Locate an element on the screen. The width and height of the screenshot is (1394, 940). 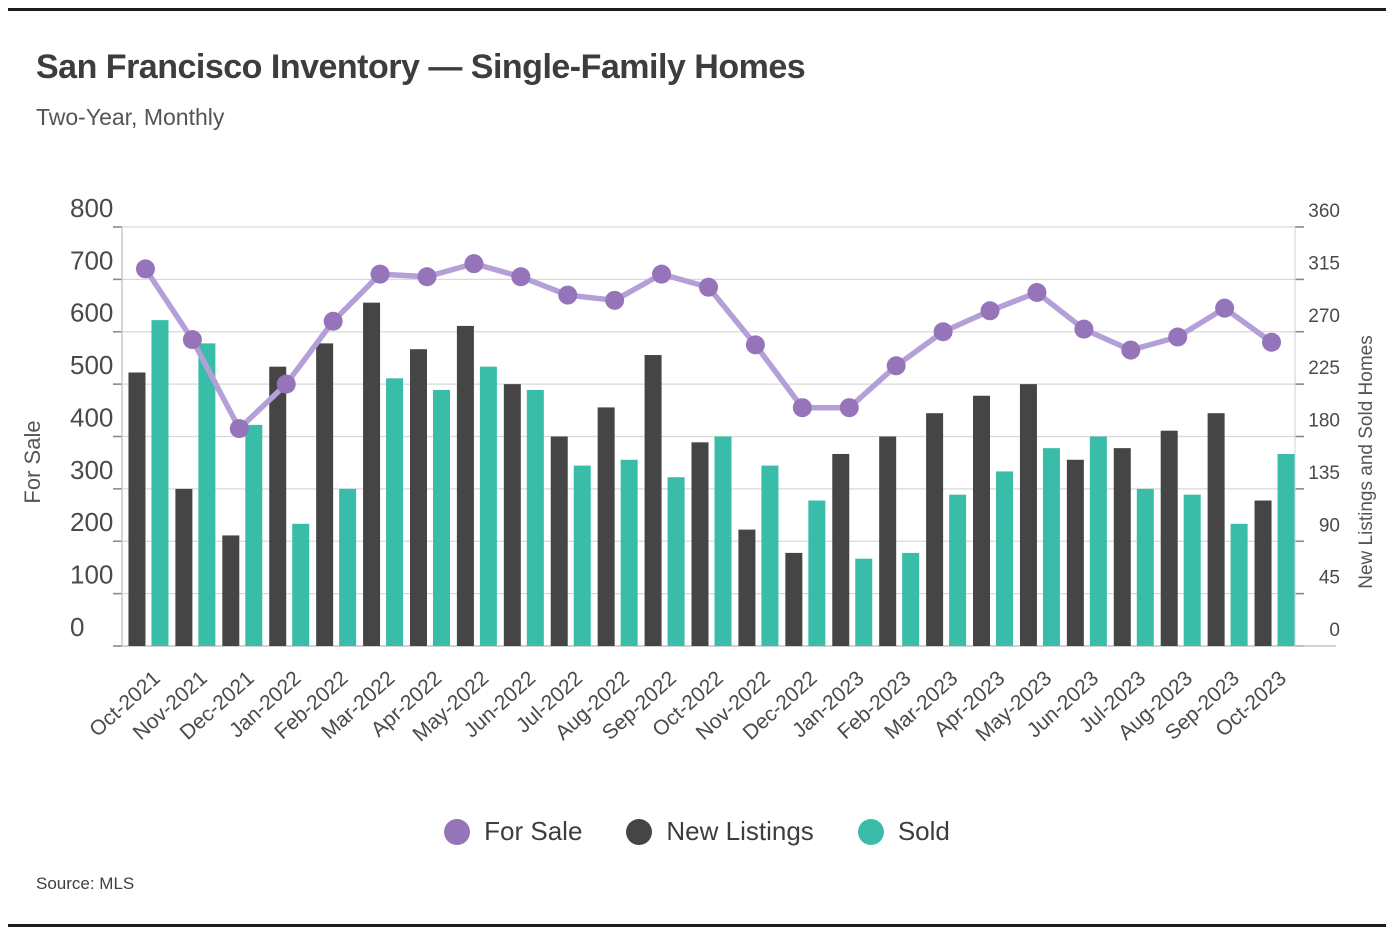
for-sale-point-Nov-2022 is located at coordinates (755, 345).